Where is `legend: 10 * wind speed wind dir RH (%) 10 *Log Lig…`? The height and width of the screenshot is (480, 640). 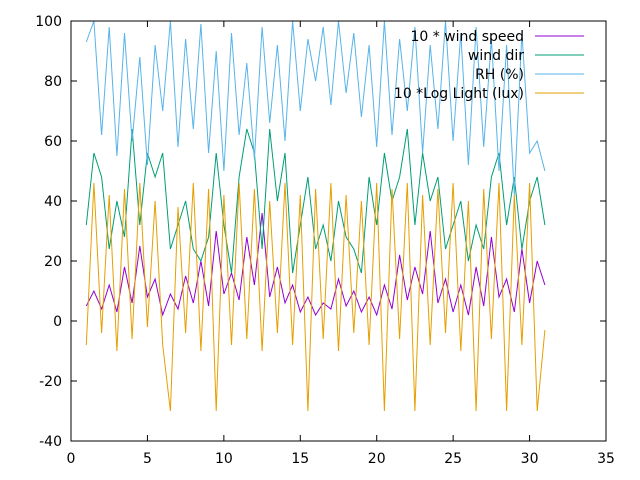
legend: 10 * wind speed wind dir RH (%) 10 *Log Lig… is located at coordinates (489, 65).